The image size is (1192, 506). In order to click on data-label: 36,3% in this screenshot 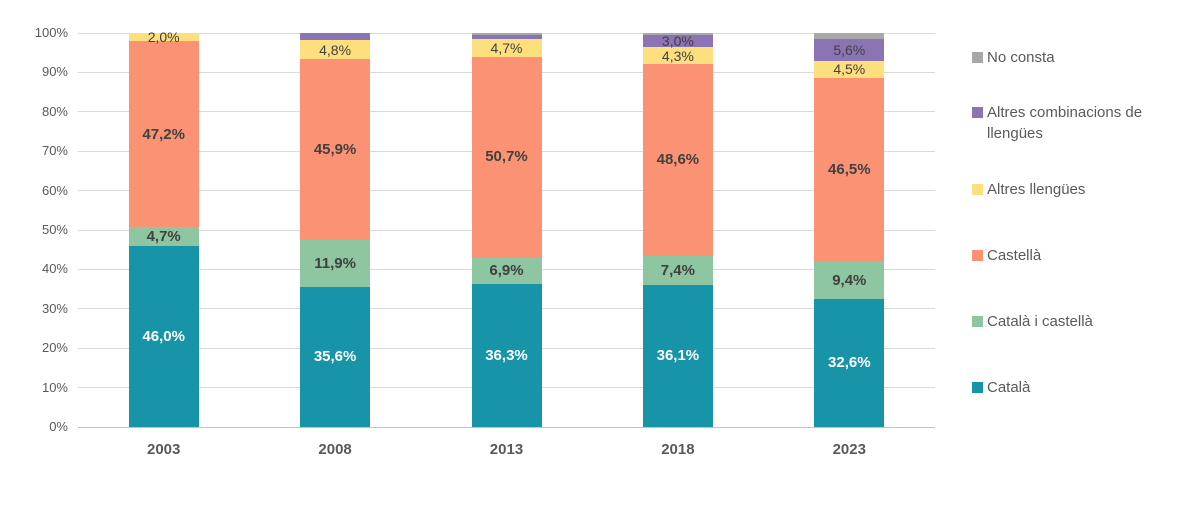, I will do `click(506, 355)`.